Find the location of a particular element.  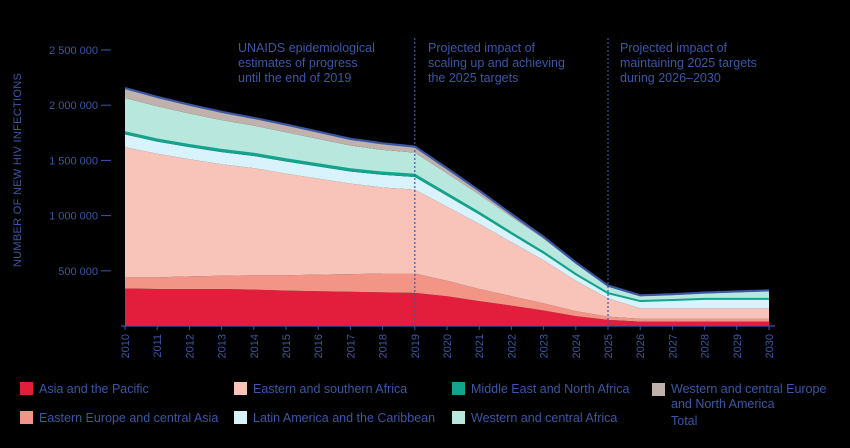

legend-label: Eastern Europe and central Asia is located at coordinates (129, 418).